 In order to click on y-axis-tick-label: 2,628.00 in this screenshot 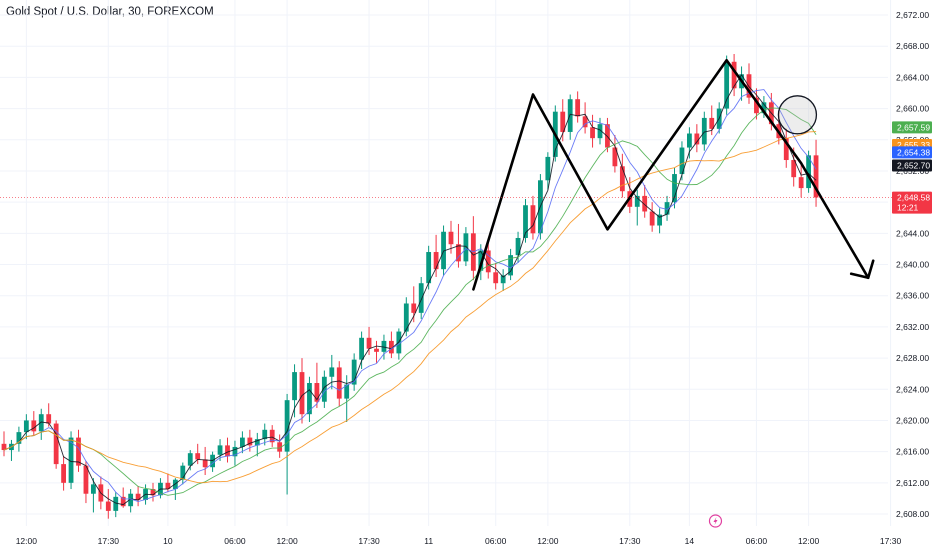, I will do `click(912, 358)`.